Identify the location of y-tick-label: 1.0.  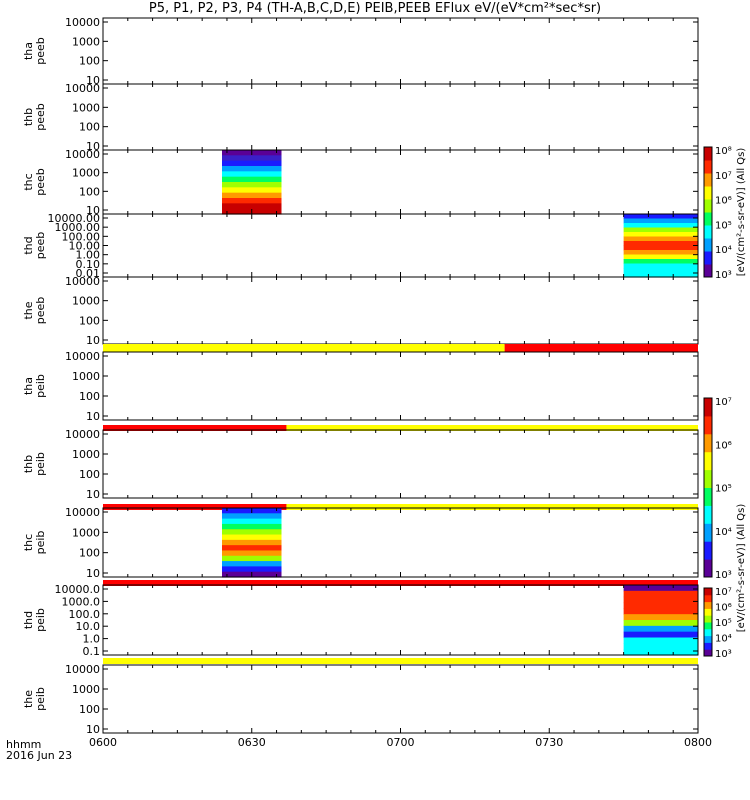
(92, 639).